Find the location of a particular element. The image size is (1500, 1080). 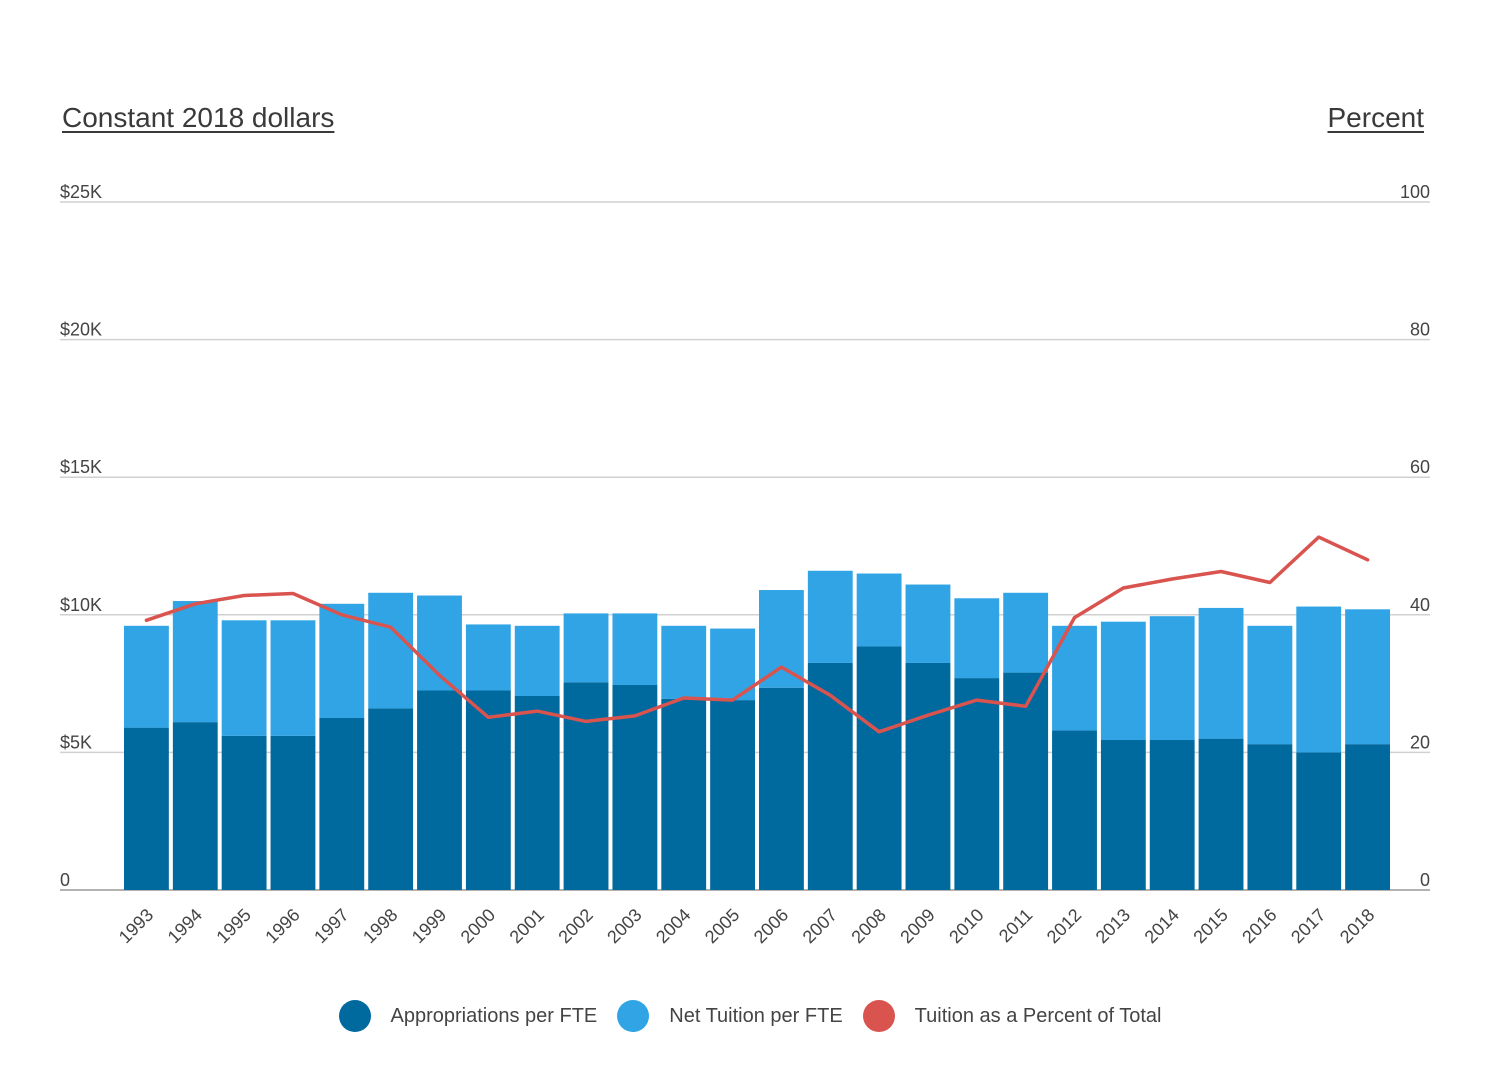

legend-swatch-appropriations is located at coordinates (354, 1016).